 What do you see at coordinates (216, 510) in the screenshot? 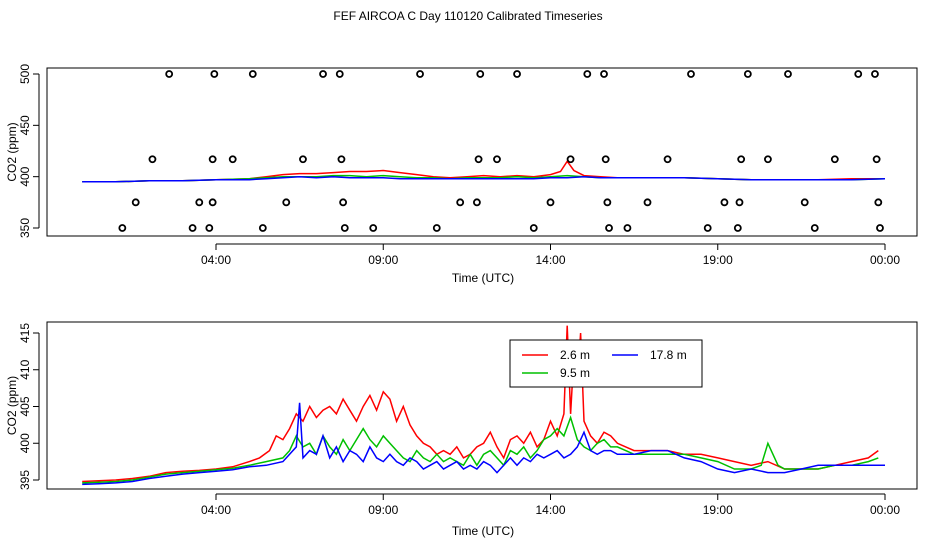
I see `bottom-x-tick-label: 04:00` at bounding box center [216, 510].